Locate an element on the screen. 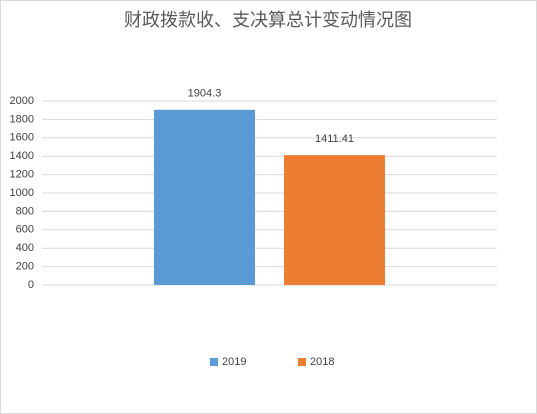  y-tick-label: 800 is located at coordinates (25, 211).